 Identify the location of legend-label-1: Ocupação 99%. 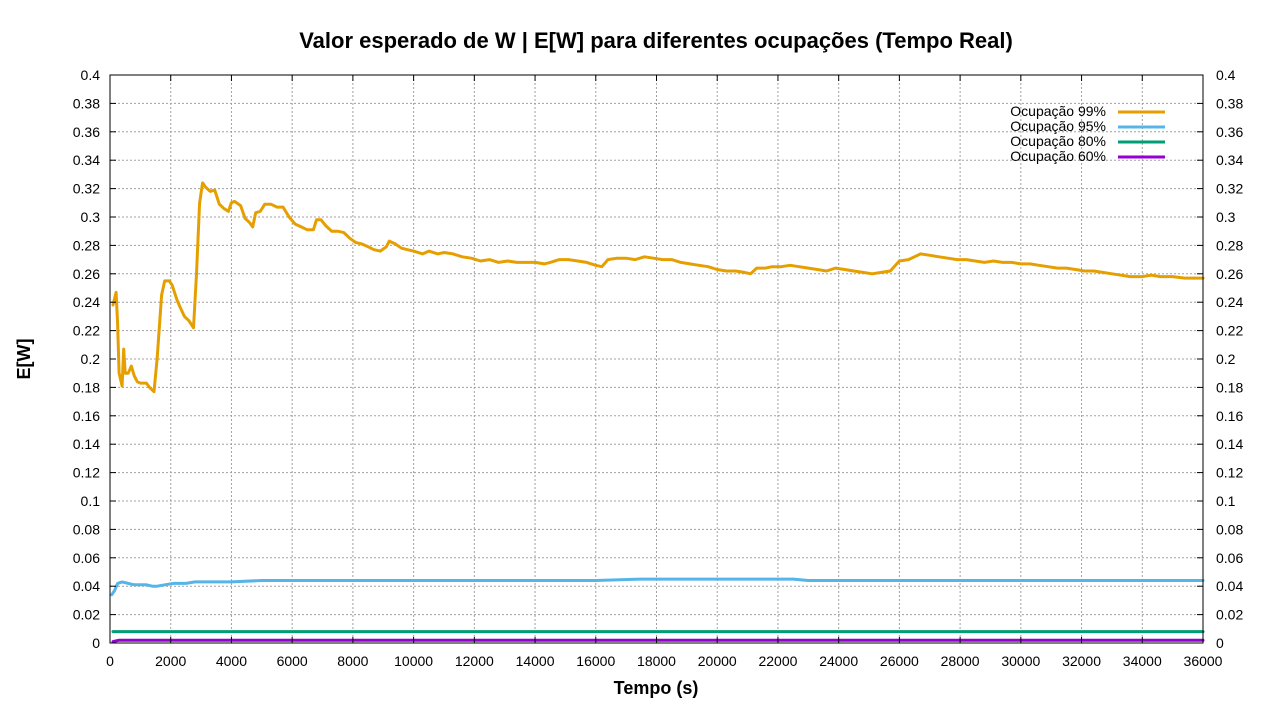
(1058, 111).